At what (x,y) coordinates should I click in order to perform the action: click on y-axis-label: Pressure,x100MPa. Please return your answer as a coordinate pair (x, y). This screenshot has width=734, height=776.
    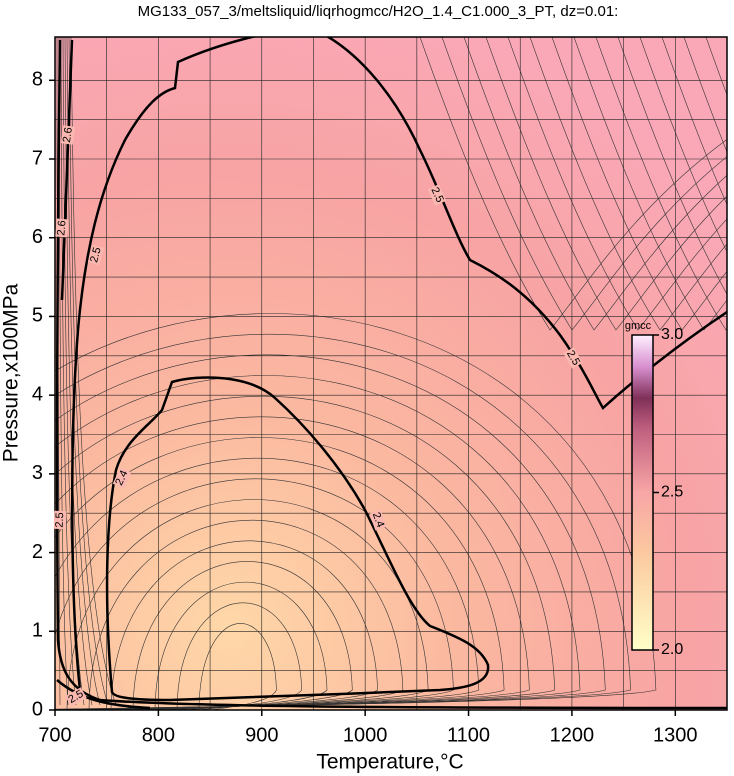
    Looking at the image, I should click on (11, 372).